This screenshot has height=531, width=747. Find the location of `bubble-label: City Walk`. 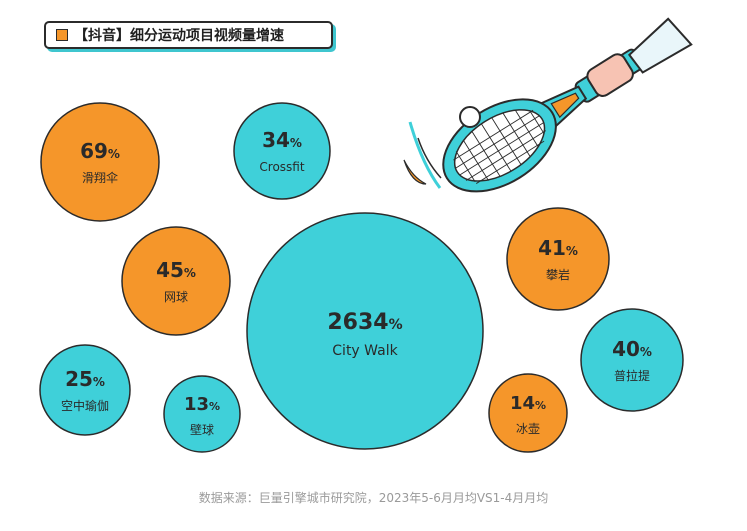

bubble-label: City Walk is located at coordinates (365, 351).